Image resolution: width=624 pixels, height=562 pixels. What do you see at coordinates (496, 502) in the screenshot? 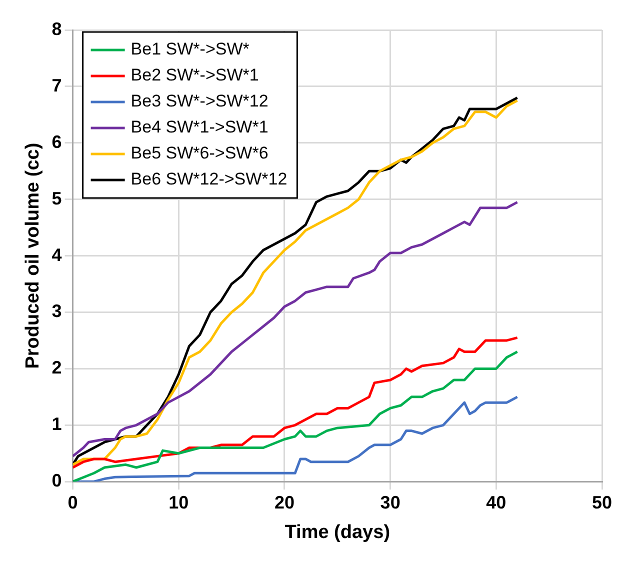
I see `x-tick-label: 40` at bounding box center [496, 502].